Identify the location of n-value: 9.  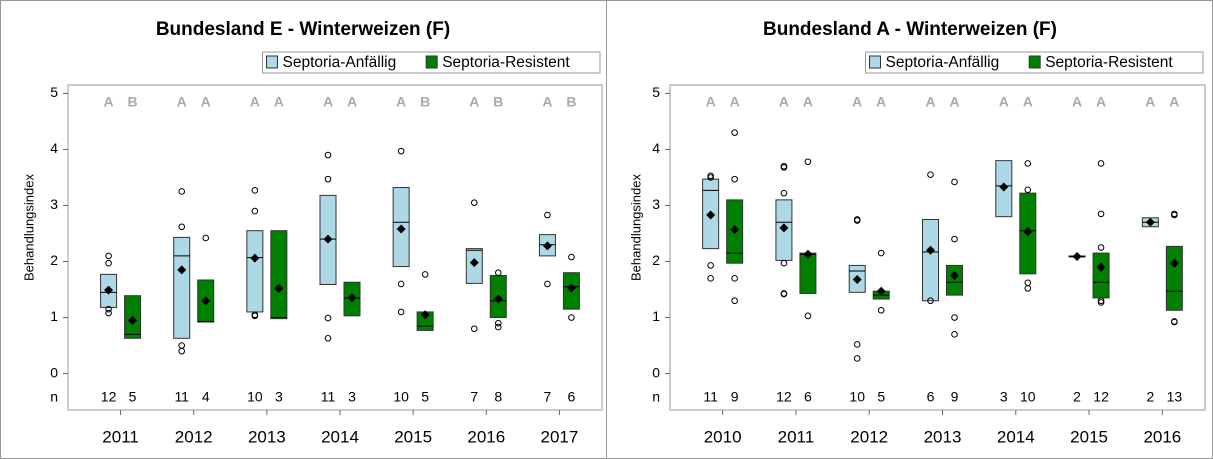
(735, 397).